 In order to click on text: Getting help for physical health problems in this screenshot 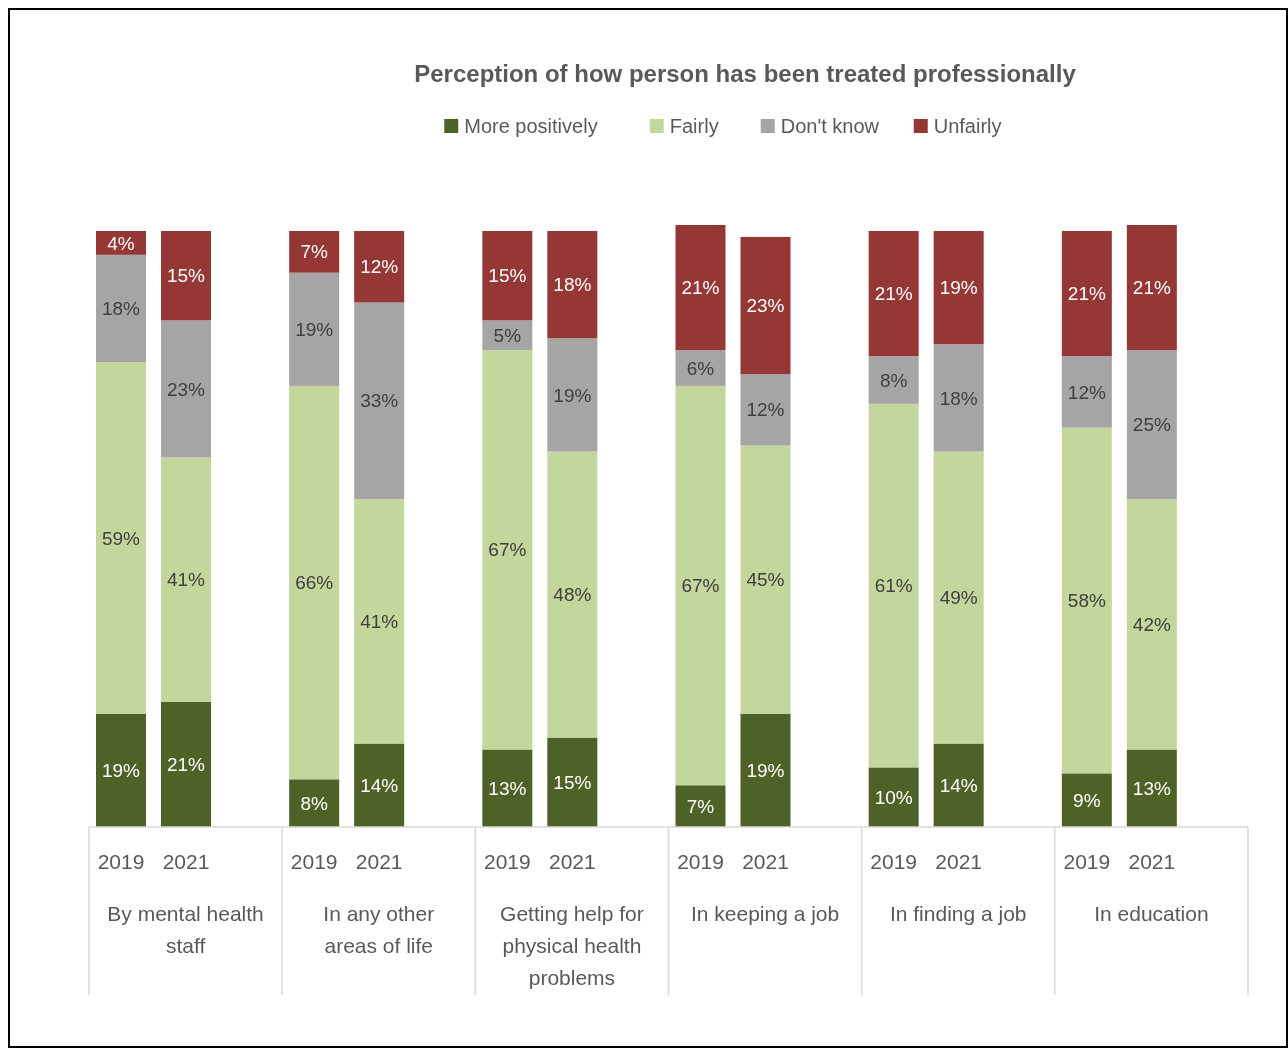, I will do `click(572, 946)`.